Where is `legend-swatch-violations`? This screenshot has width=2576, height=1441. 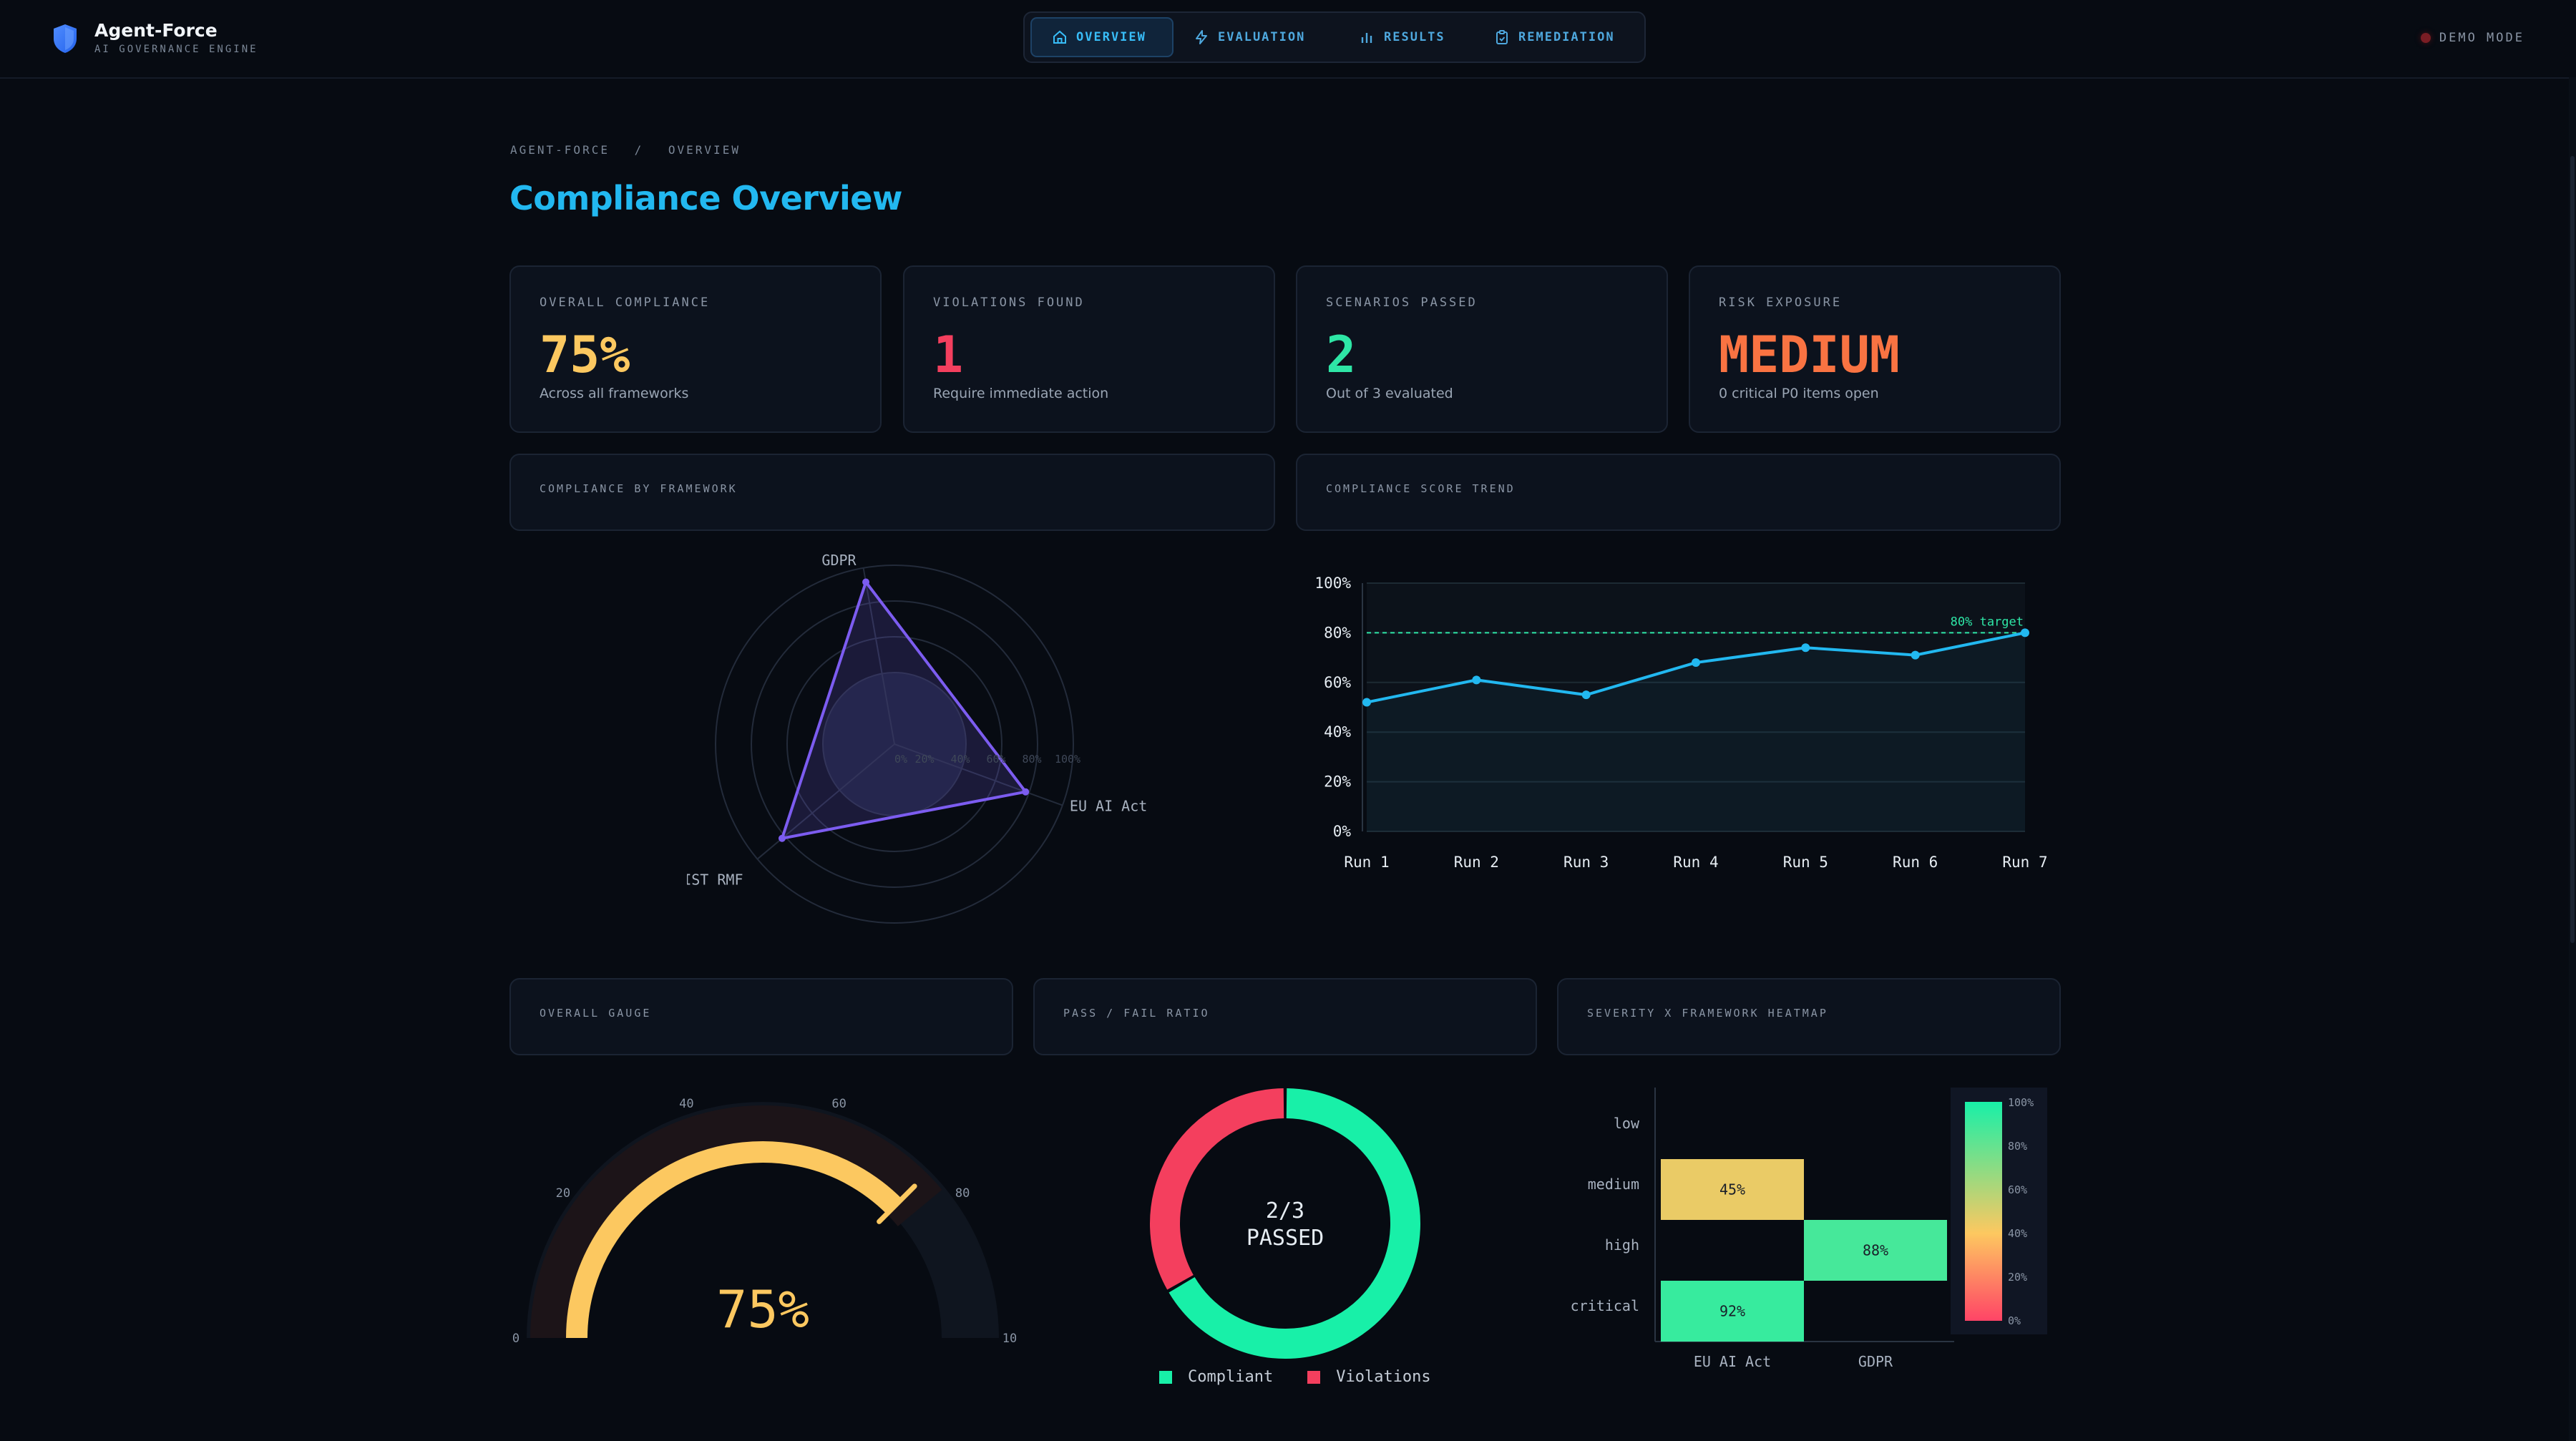
legend-swatch-violations is located at coordinates (1314, 1377).